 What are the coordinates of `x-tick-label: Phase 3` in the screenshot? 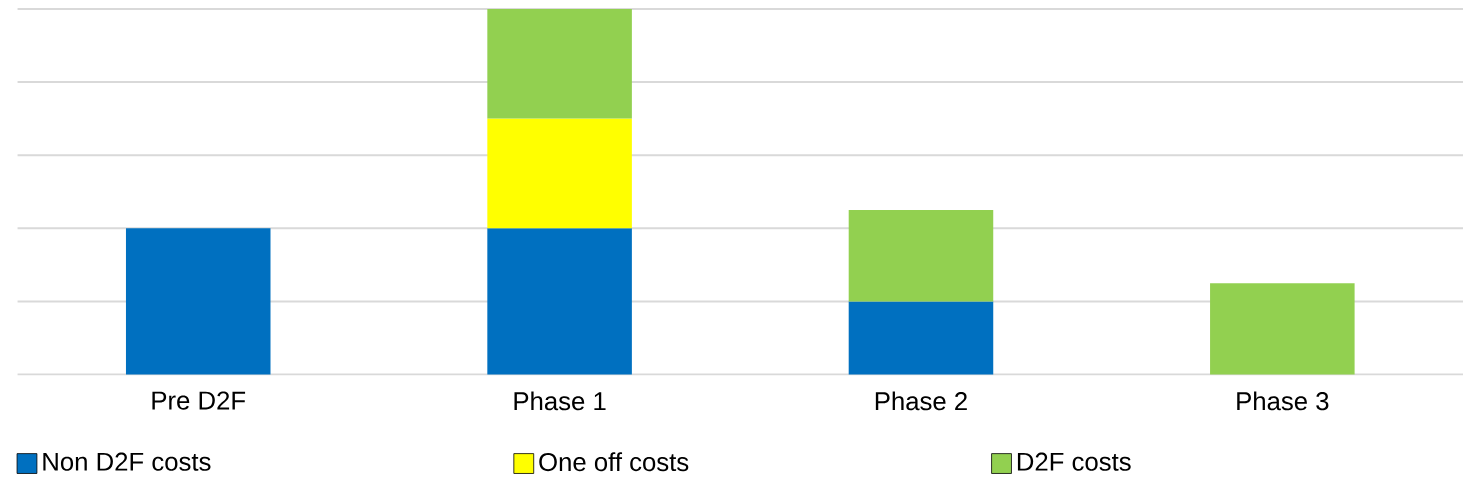 It's located at (1283, 401).